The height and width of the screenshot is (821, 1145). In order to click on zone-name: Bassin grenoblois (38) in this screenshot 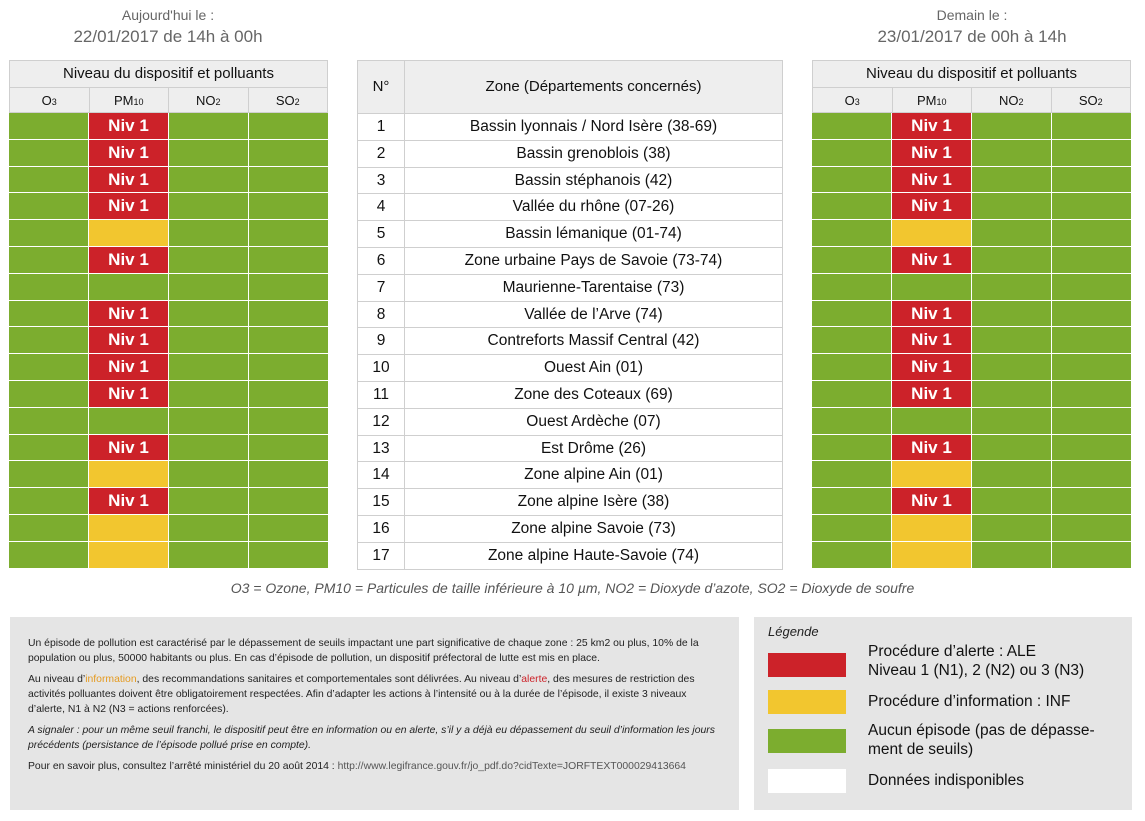, I will do `click(593, 153)`.